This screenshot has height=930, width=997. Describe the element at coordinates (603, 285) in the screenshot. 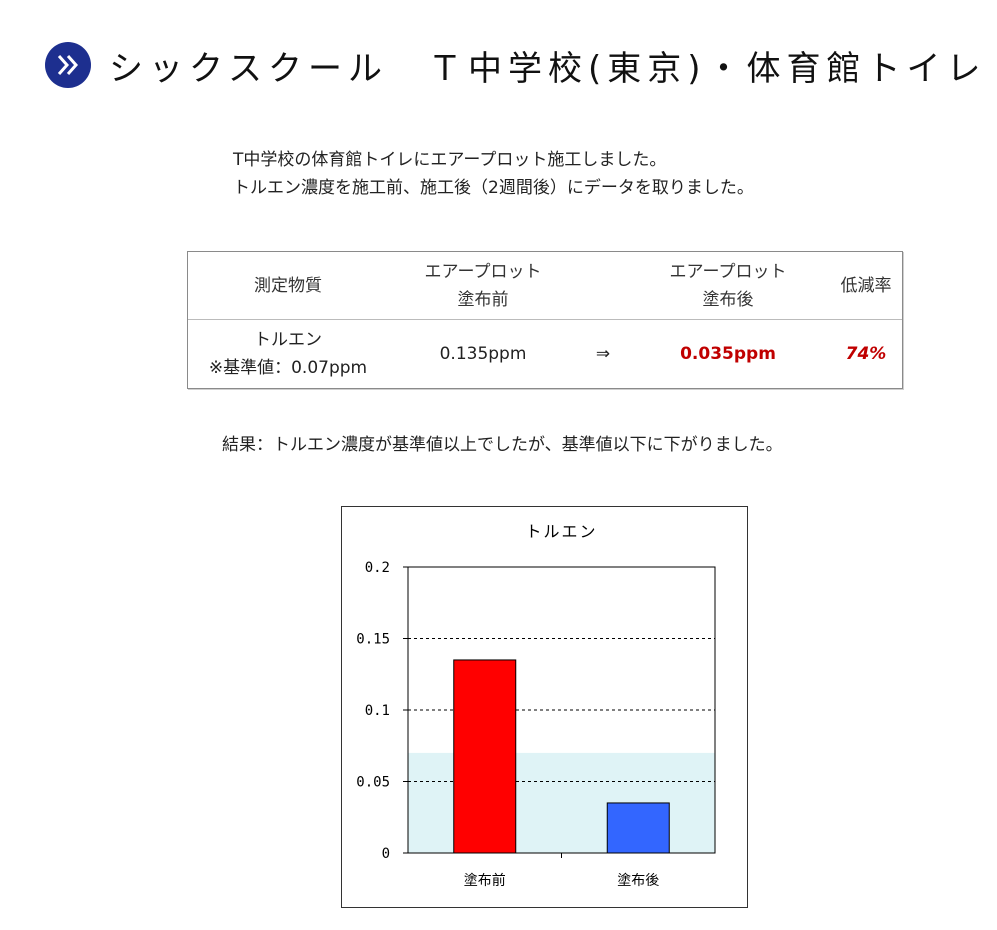

I see `header-spacer` at that location.